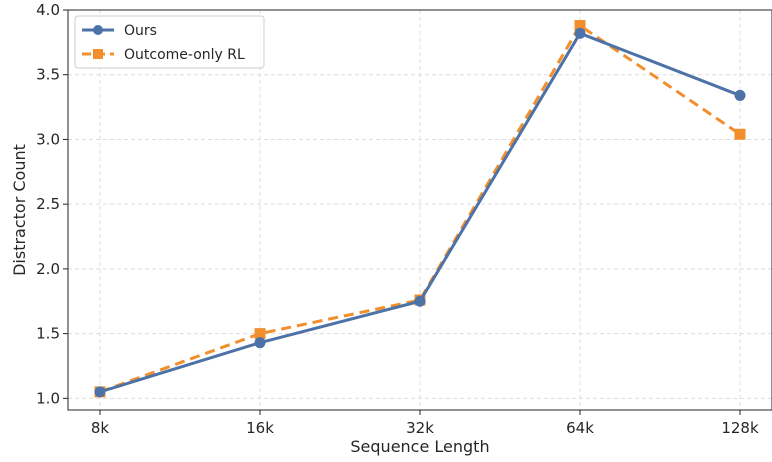 This screenshot has width=772, height=462. I want to click on y-tick-label: 2.5, so click(48, 204).